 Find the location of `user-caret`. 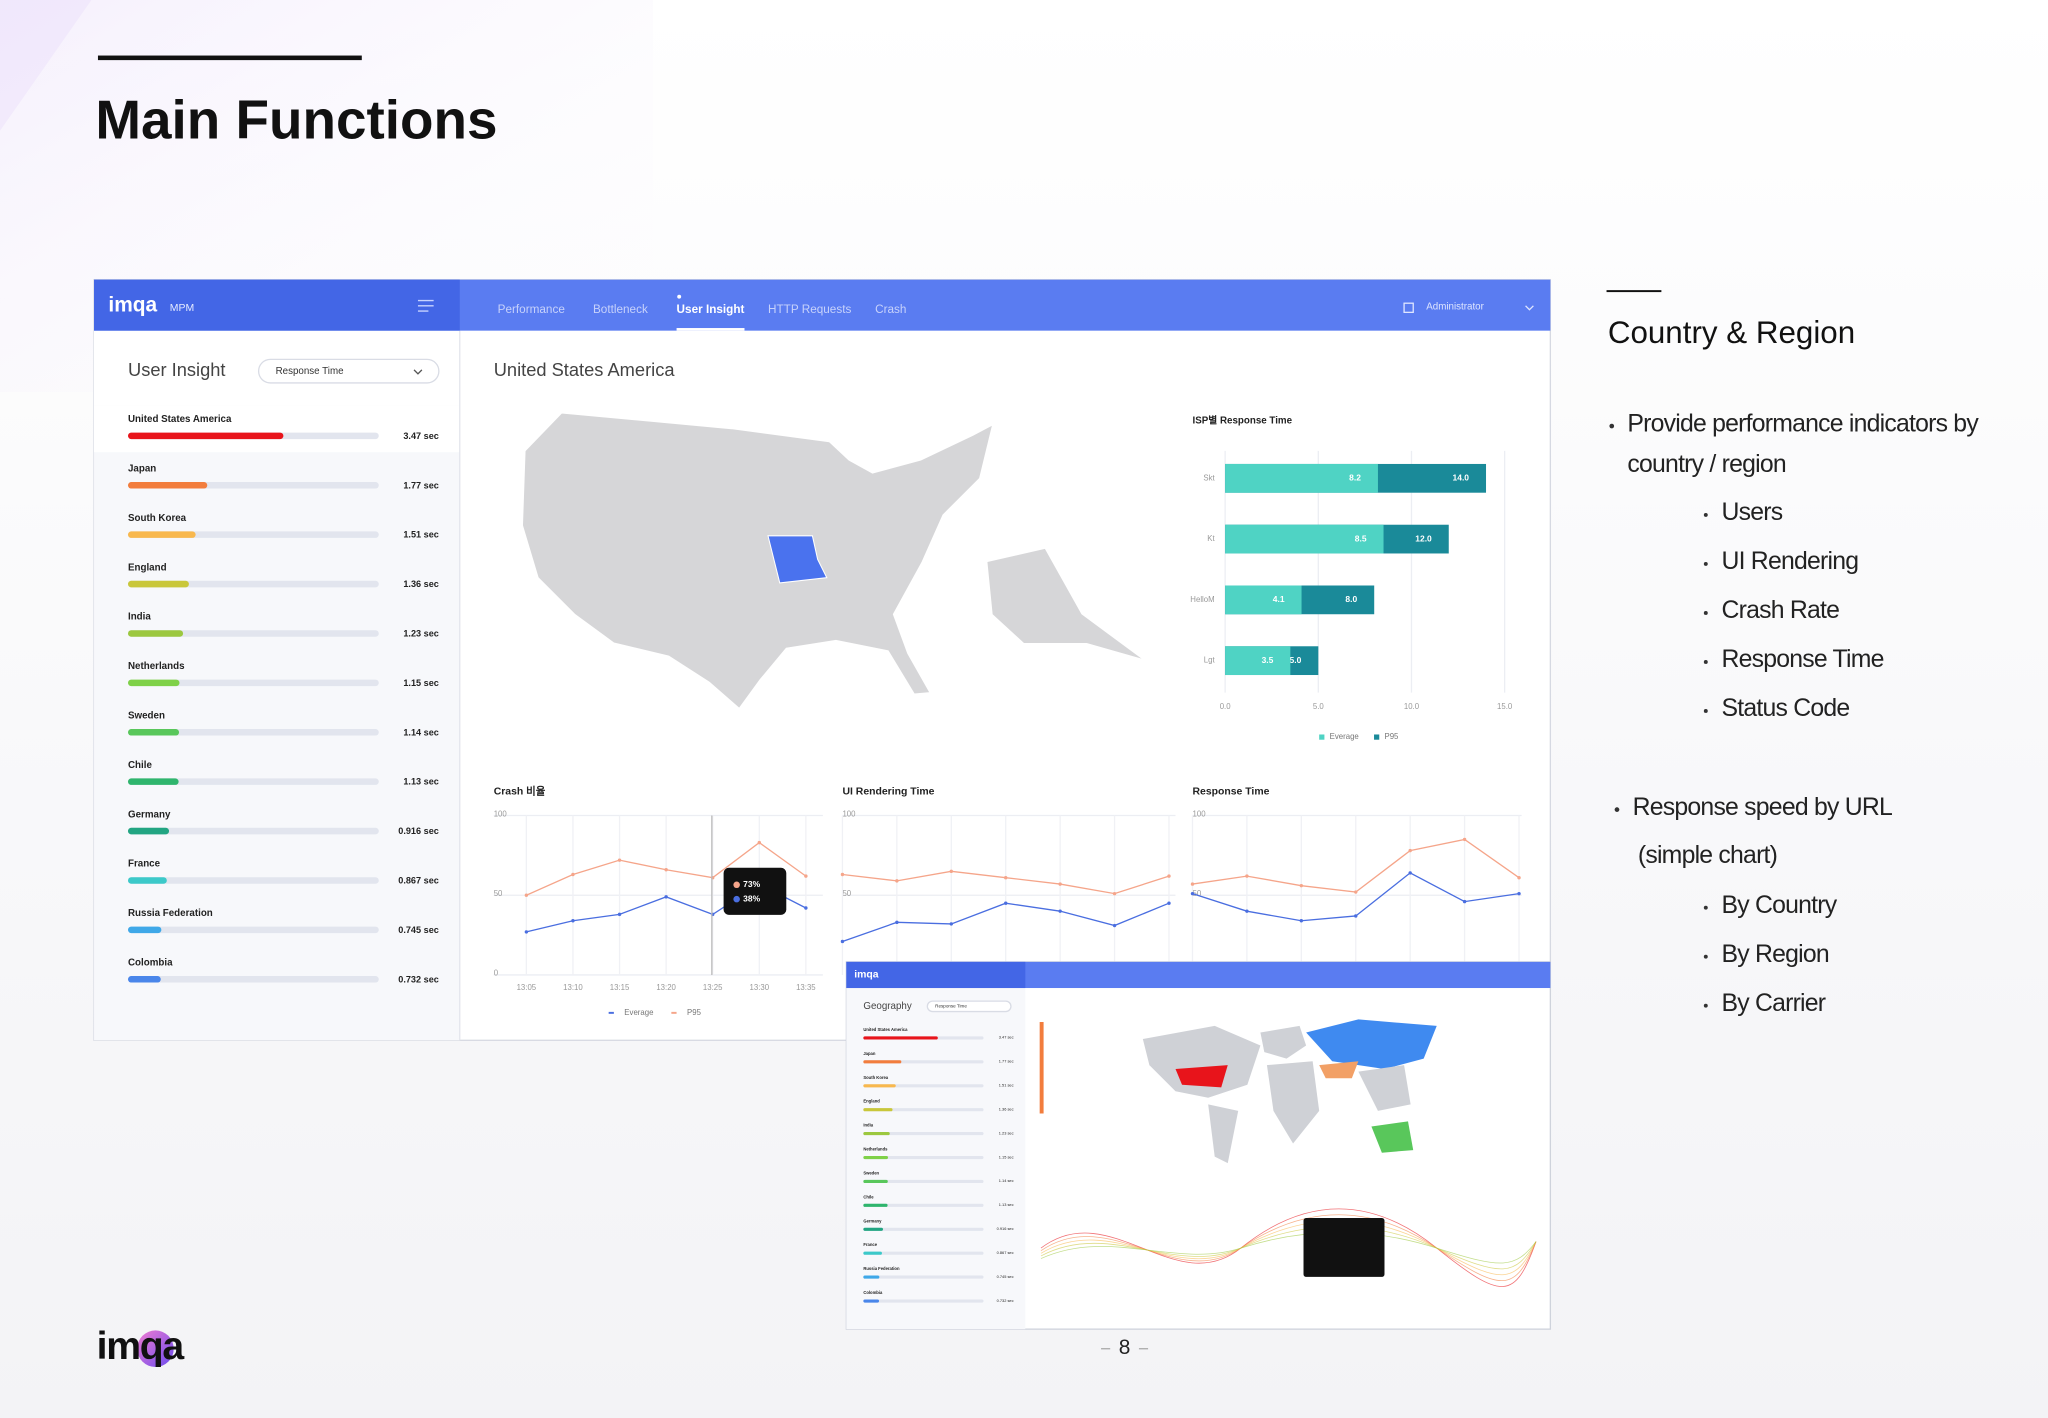

user-caret is located at coordinates (1529, 308).